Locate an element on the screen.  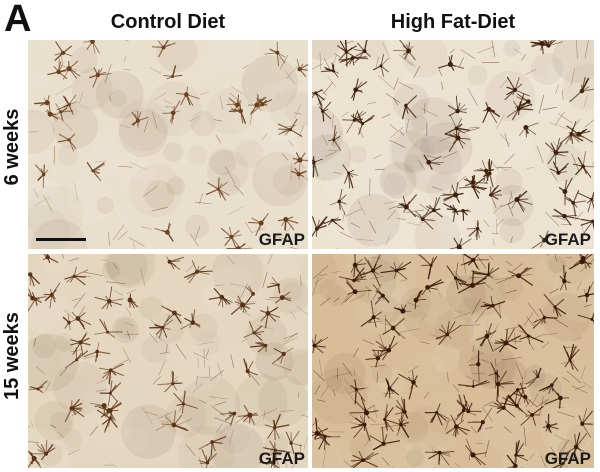
scale-bar is located at coordinates (61, 239).